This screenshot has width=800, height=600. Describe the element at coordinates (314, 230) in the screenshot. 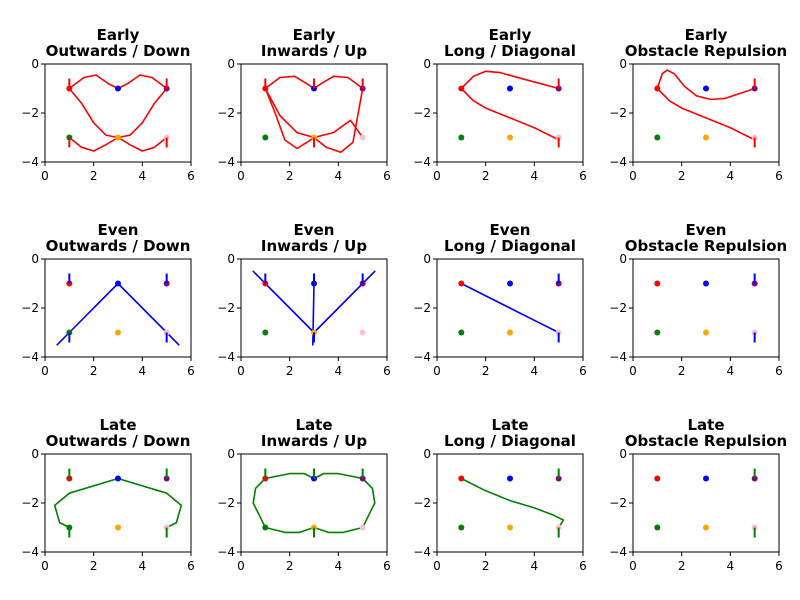

I see `subplot-title: Even` at that location.